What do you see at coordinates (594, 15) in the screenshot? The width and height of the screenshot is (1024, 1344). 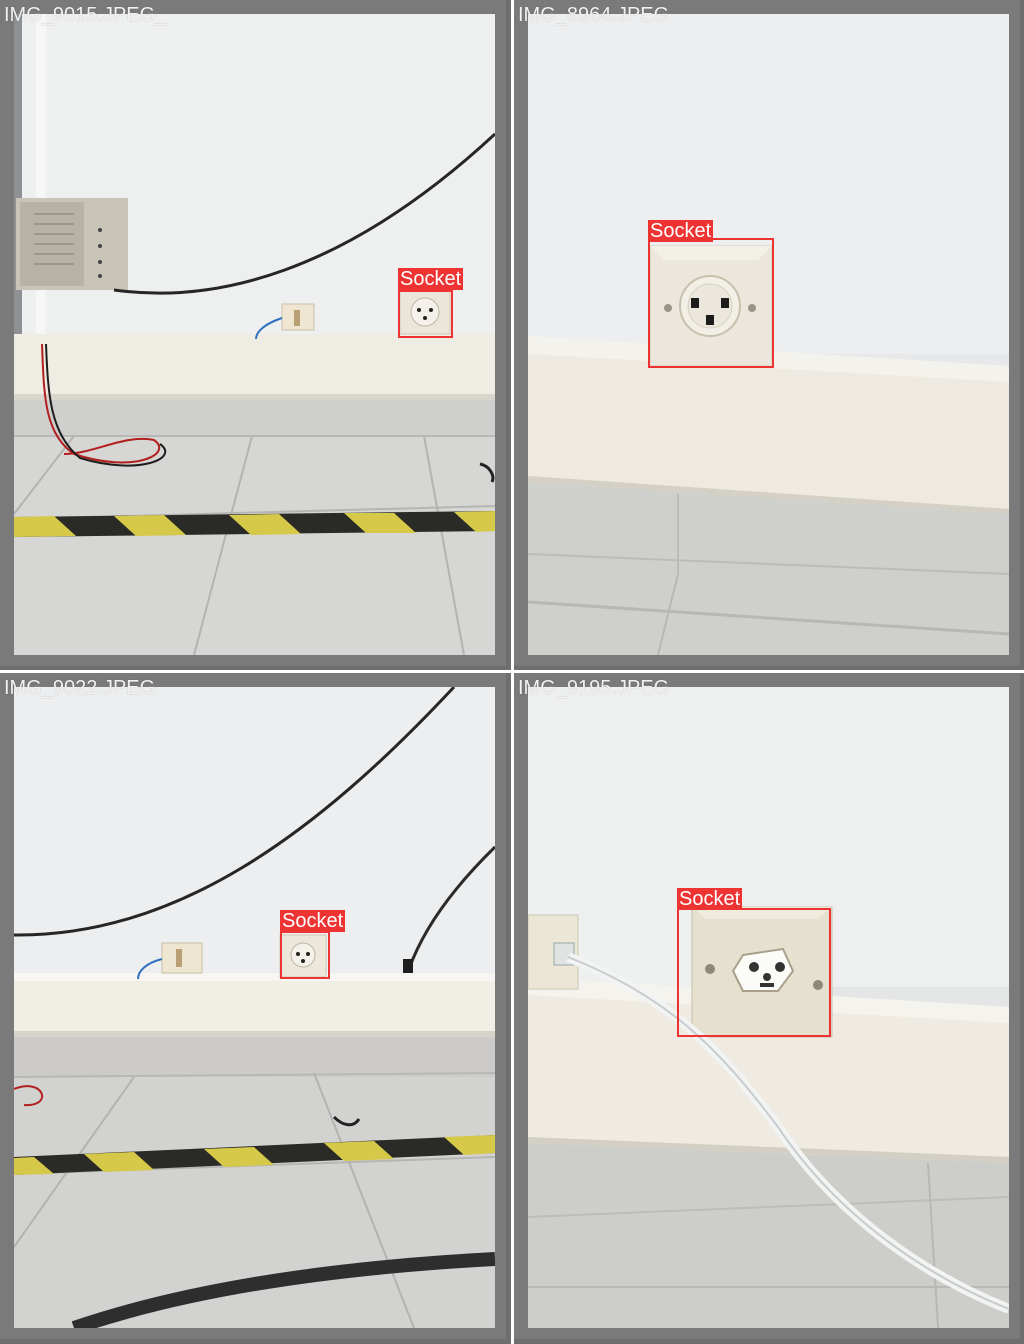 I see `image-filename: IMG_8964.JPEG` at bounding box center [594, 15].